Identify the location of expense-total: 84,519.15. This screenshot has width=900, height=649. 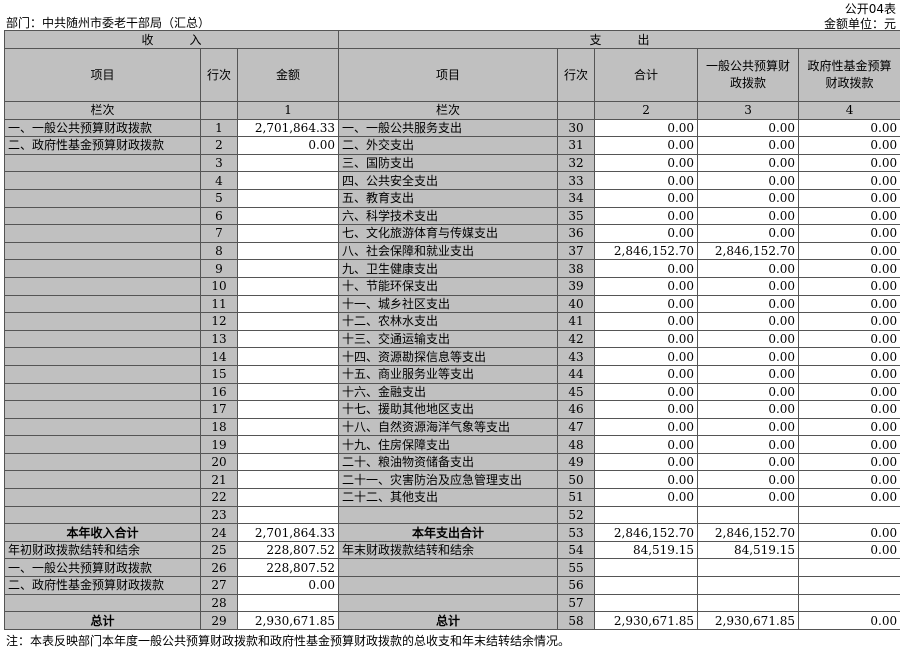
(646, 550).